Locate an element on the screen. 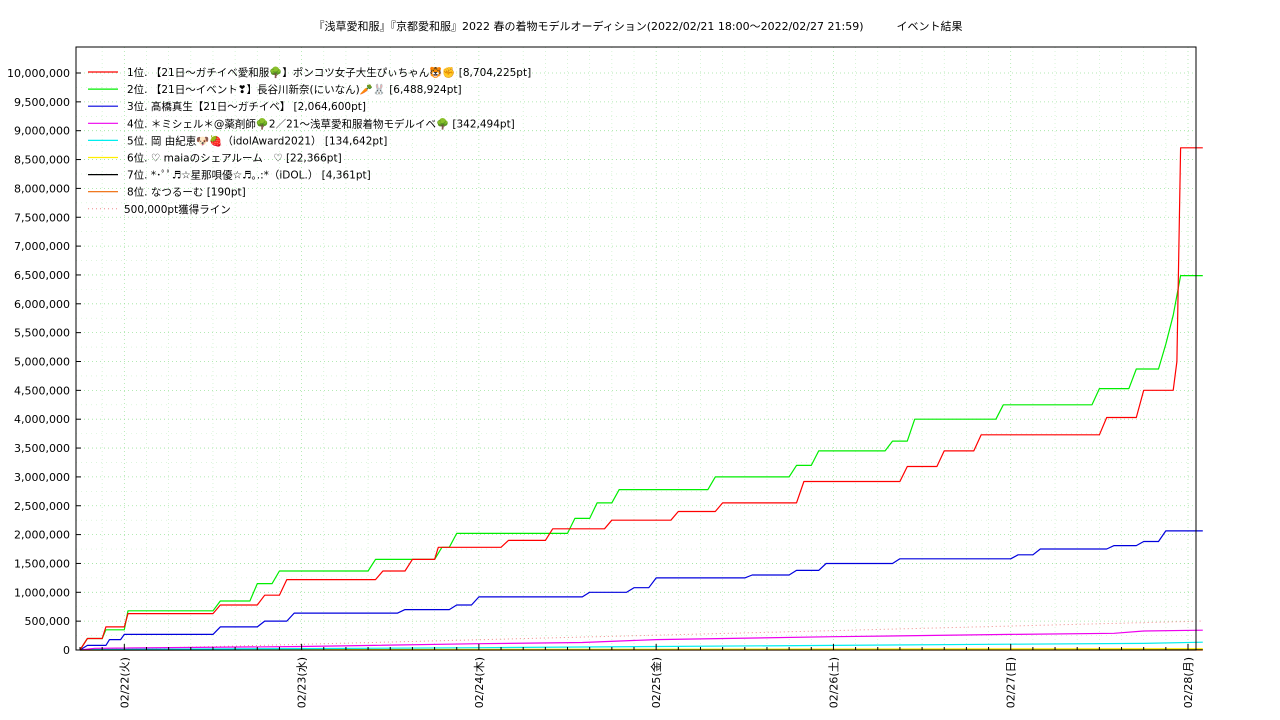 This screenshot has height=720, width=1280. y-tick-label: 6,500,000 is located at coordinates (42, 275).